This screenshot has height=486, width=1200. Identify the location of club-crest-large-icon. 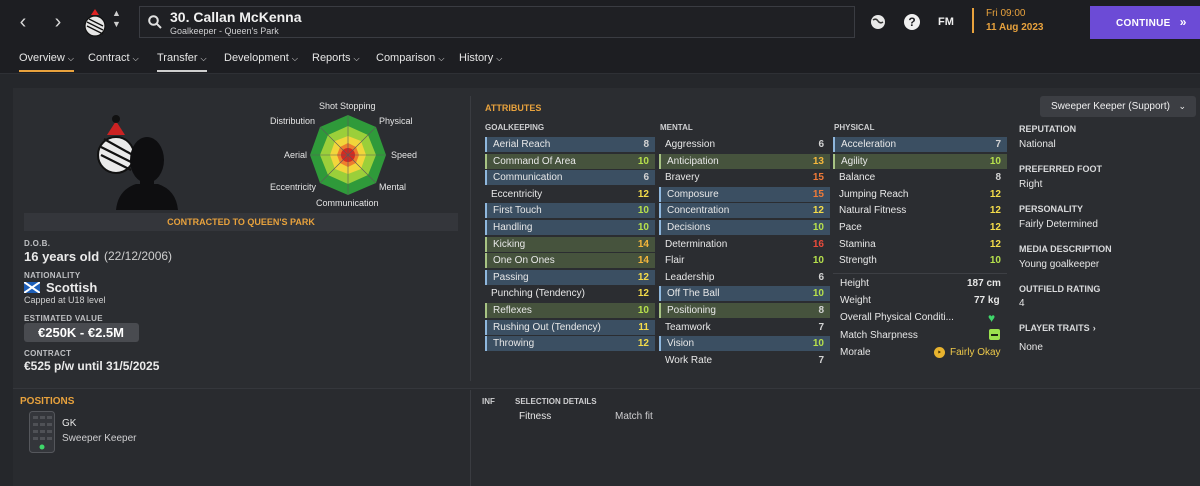
(116, 144).